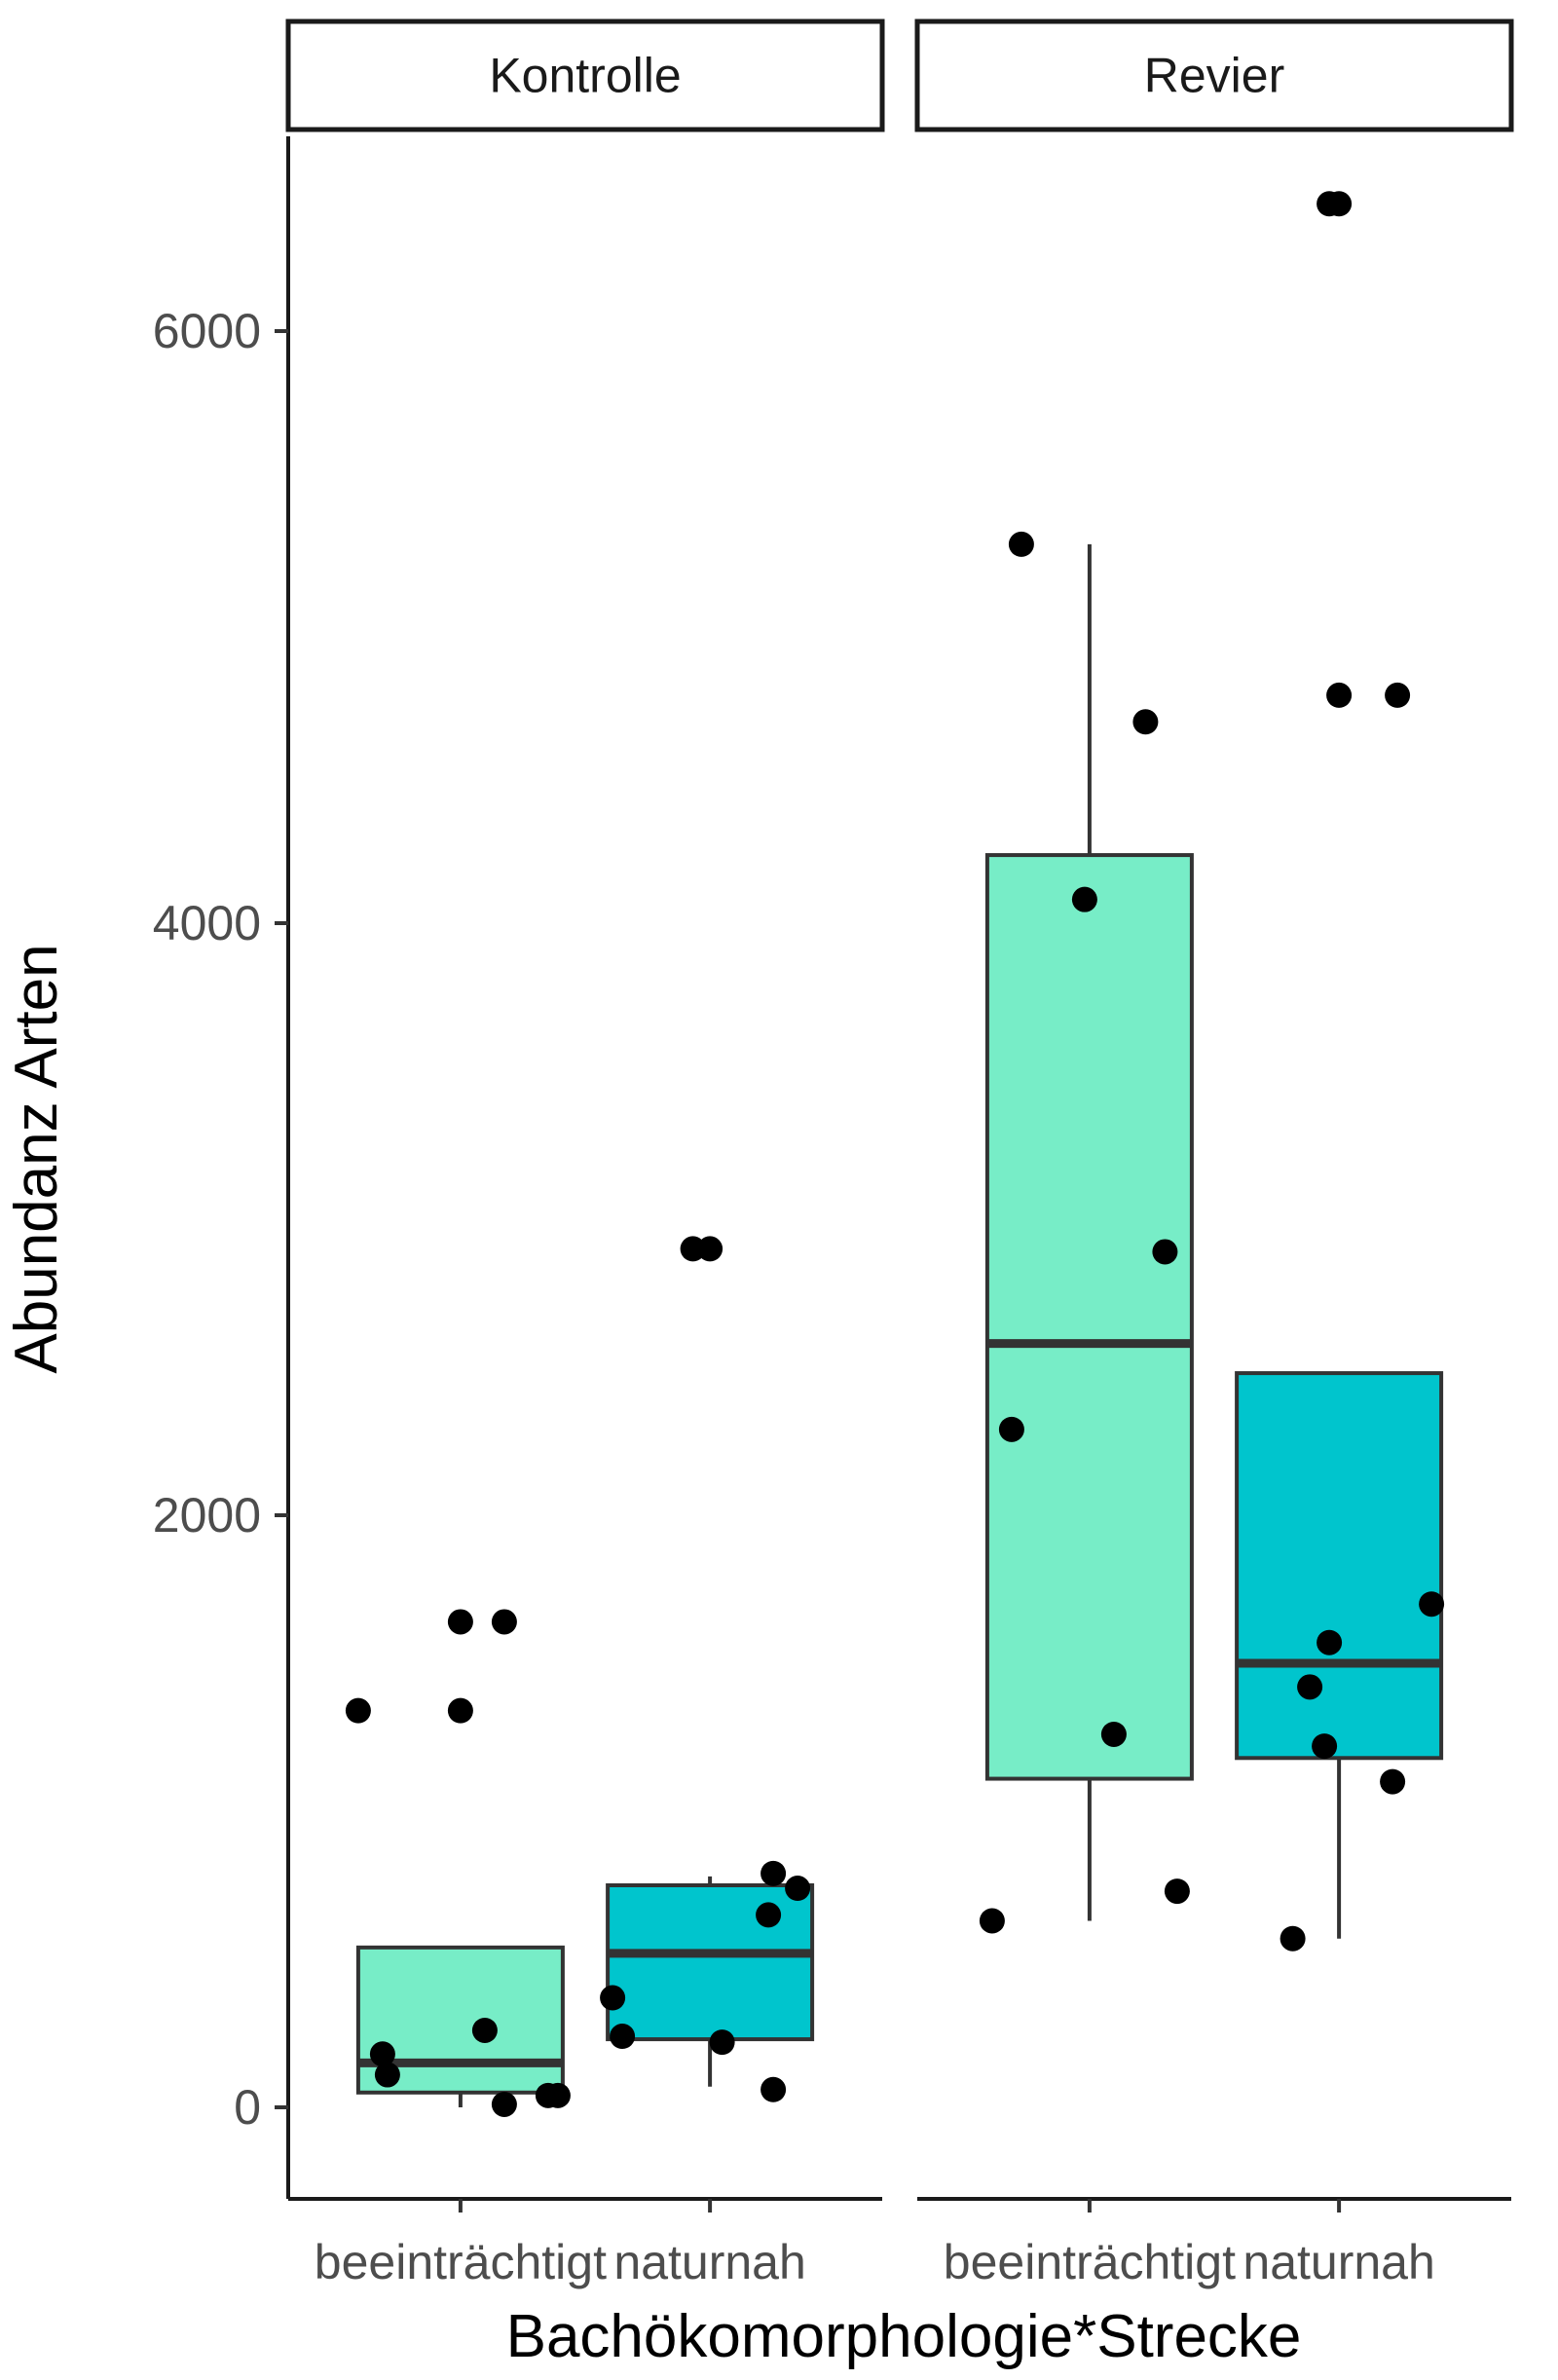  What do you see at coordinates (221, 1167) in the screenshot?
I see `y-axis: 0 2000 4000 6000` at bounding box center [221, 1167].